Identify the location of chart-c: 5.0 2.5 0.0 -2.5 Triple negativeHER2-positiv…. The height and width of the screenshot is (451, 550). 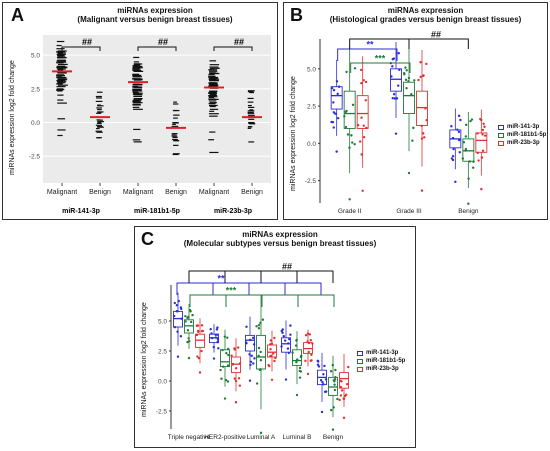
(253, 351).